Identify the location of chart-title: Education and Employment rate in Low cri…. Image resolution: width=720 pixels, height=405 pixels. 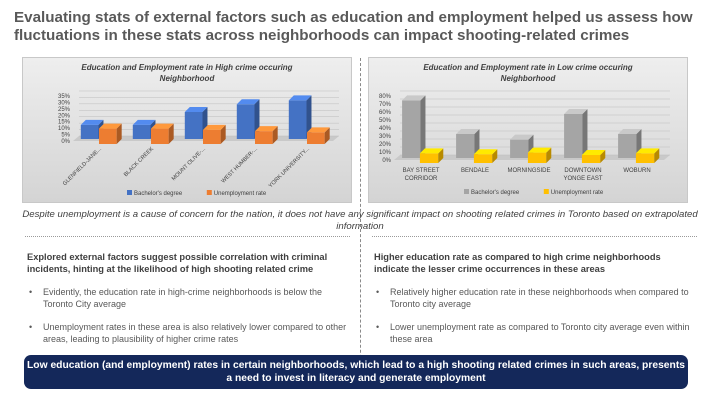
(527, 67).